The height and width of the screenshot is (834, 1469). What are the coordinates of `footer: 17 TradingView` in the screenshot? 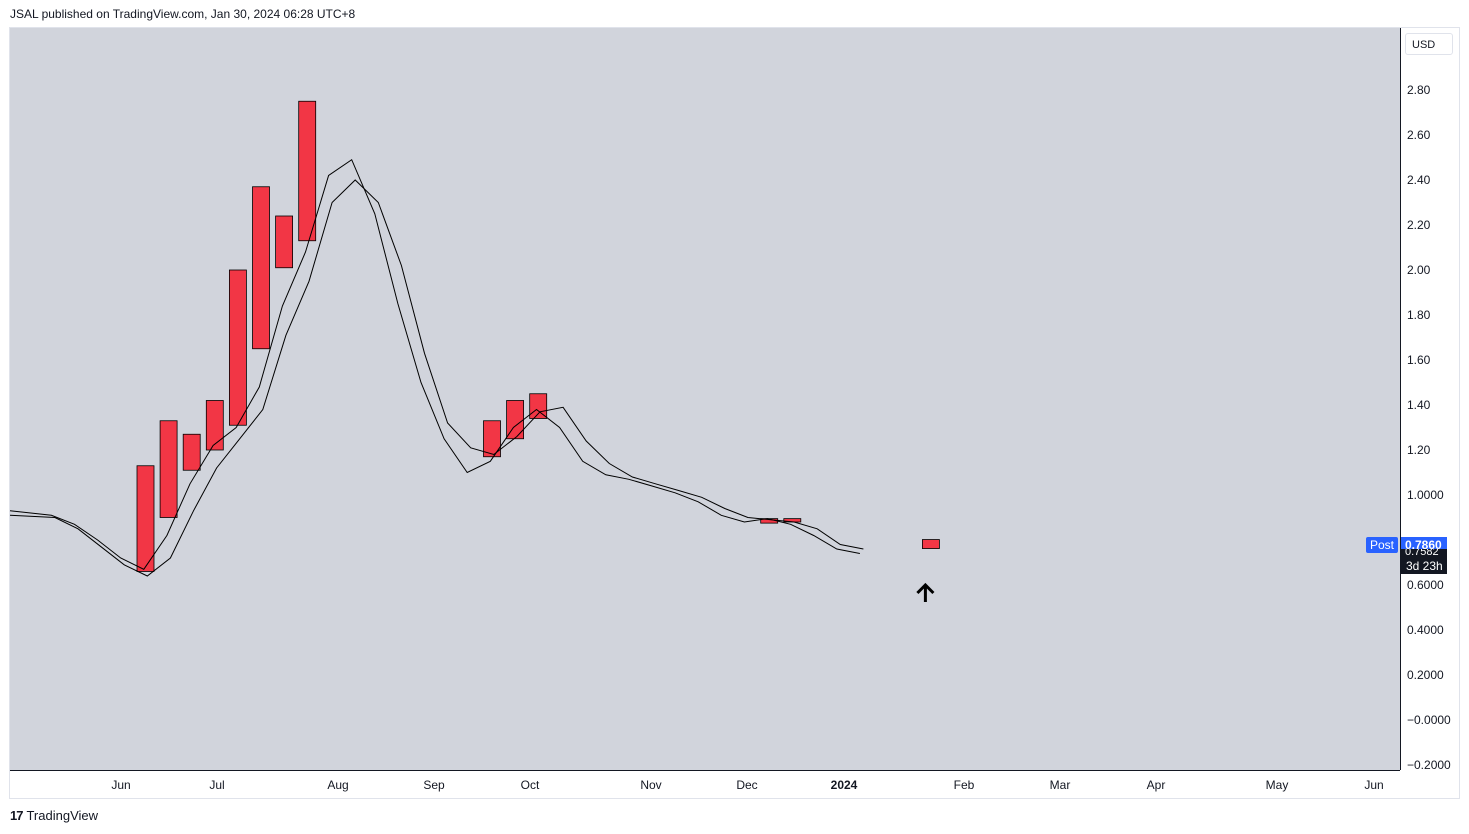 It's located at (54, 815).